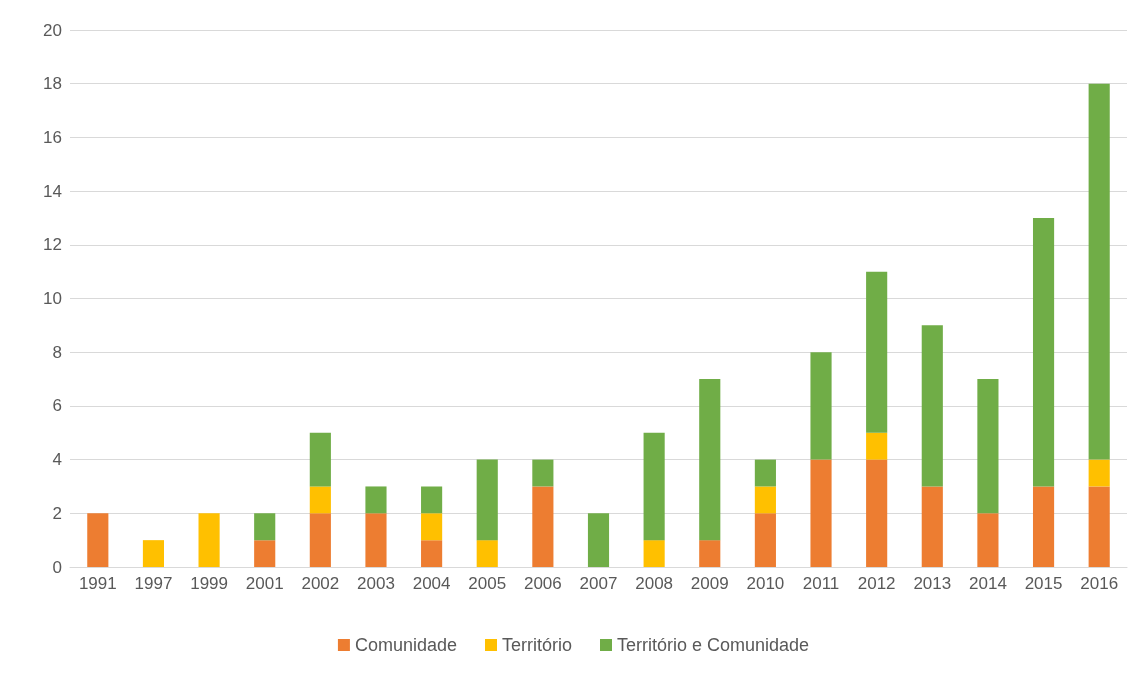 The height and width of the screenshot is (677, 1147). What do you see at coordinates (57, 460) in the screenshot?
I see `y-tick-label: 4` at bounding box center [57, 460].